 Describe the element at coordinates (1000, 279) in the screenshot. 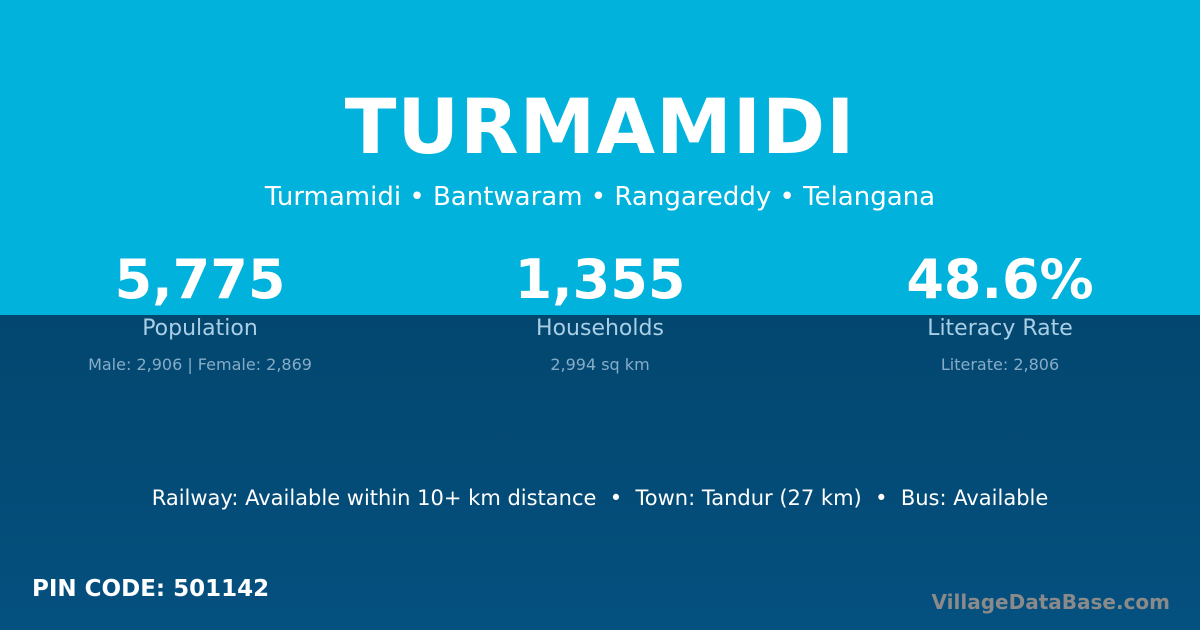

I see `stat-value: 48.6%` at that location.